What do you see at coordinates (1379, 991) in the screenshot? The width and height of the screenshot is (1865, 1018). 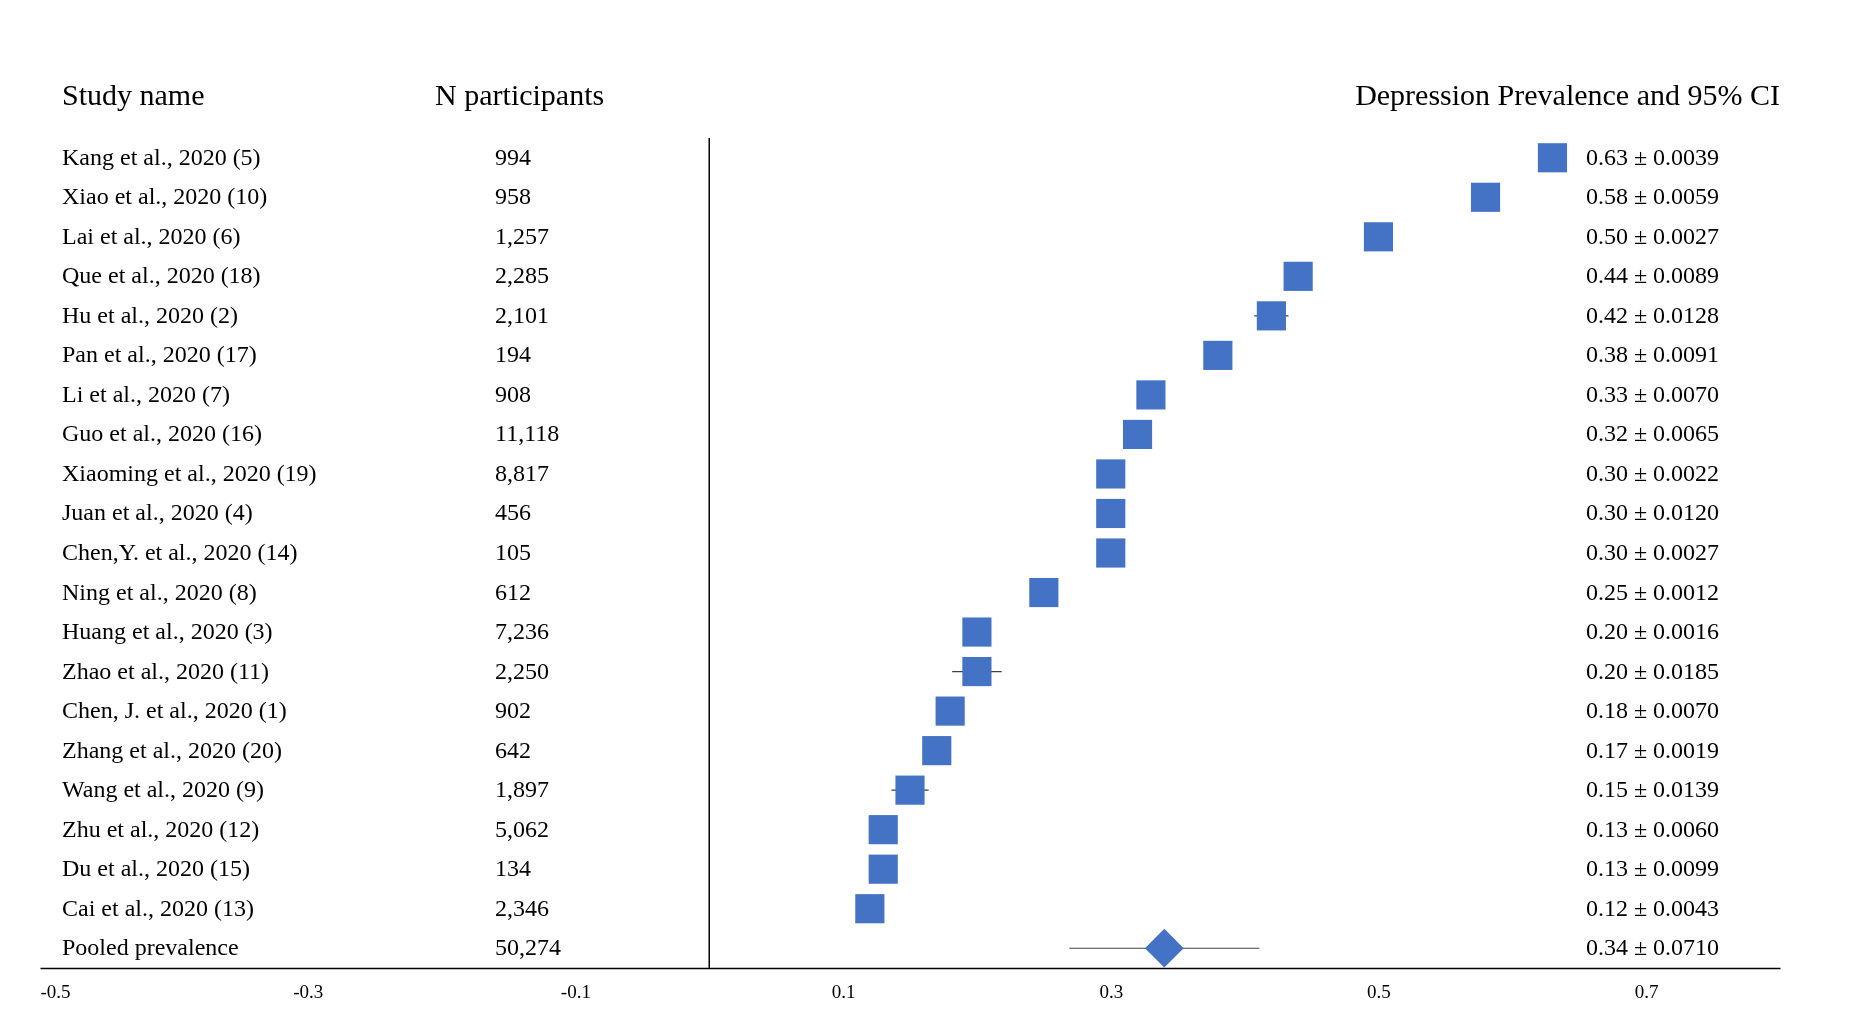 I see `x-tick-label: 0.5` at bounding box center [1379, 991].